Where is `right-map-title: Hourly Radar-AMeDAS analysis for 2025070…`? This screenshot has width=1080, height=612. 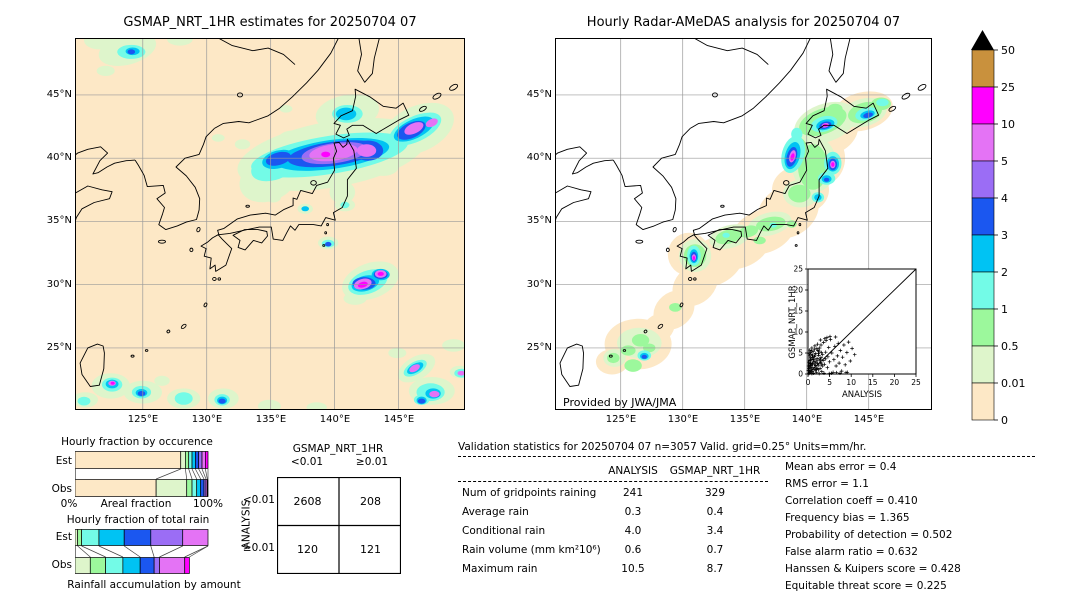
right-map-title: Hourly Radar-AMeDAS analysis for 2025070… is located at coordinates (743, 22).